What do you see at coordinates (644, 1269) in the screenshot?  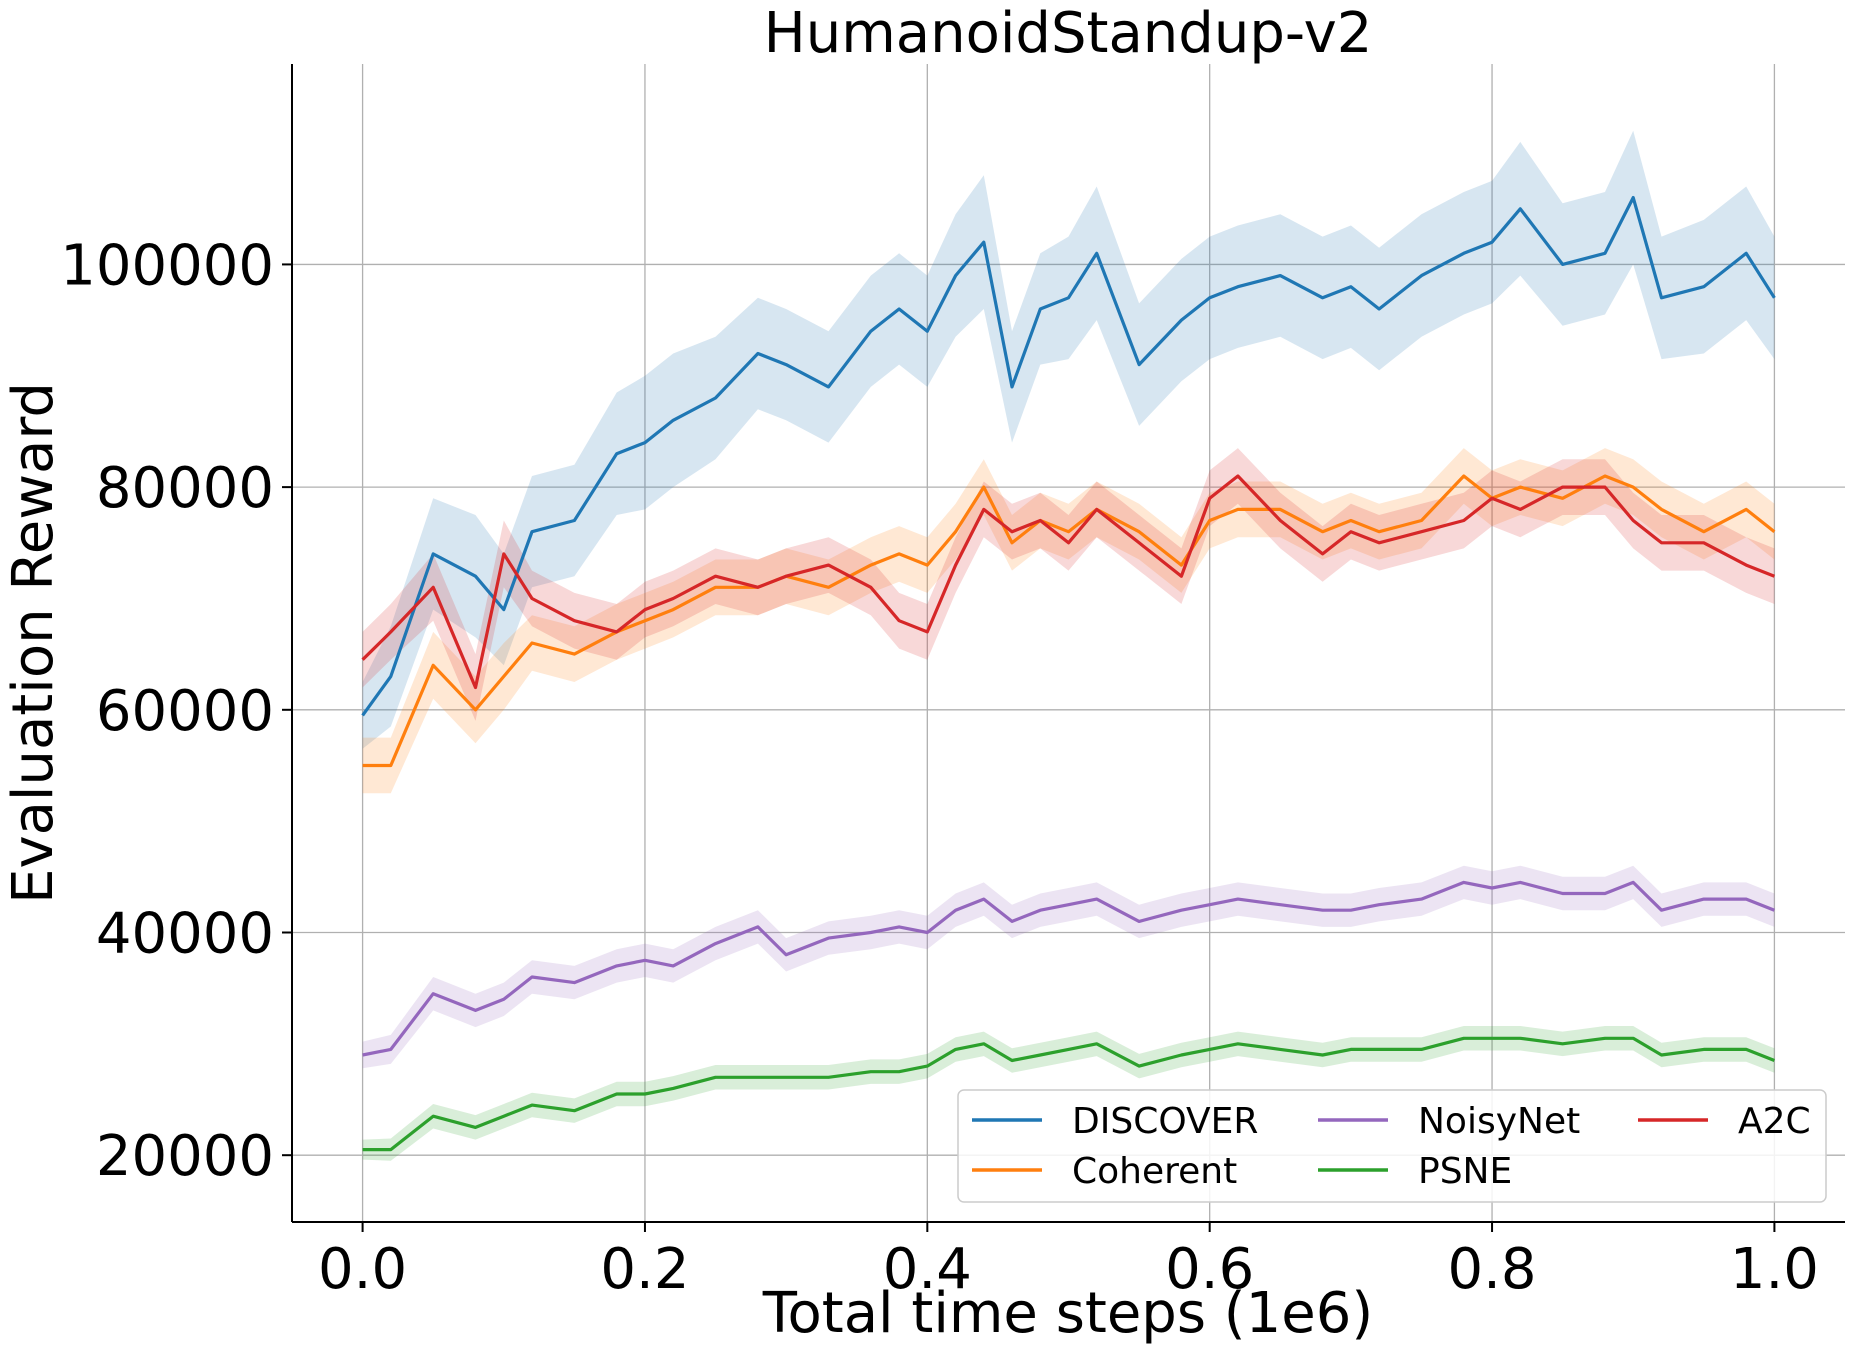 I see `x-tick-label: 0.2` at bounding box center [644, 1269].